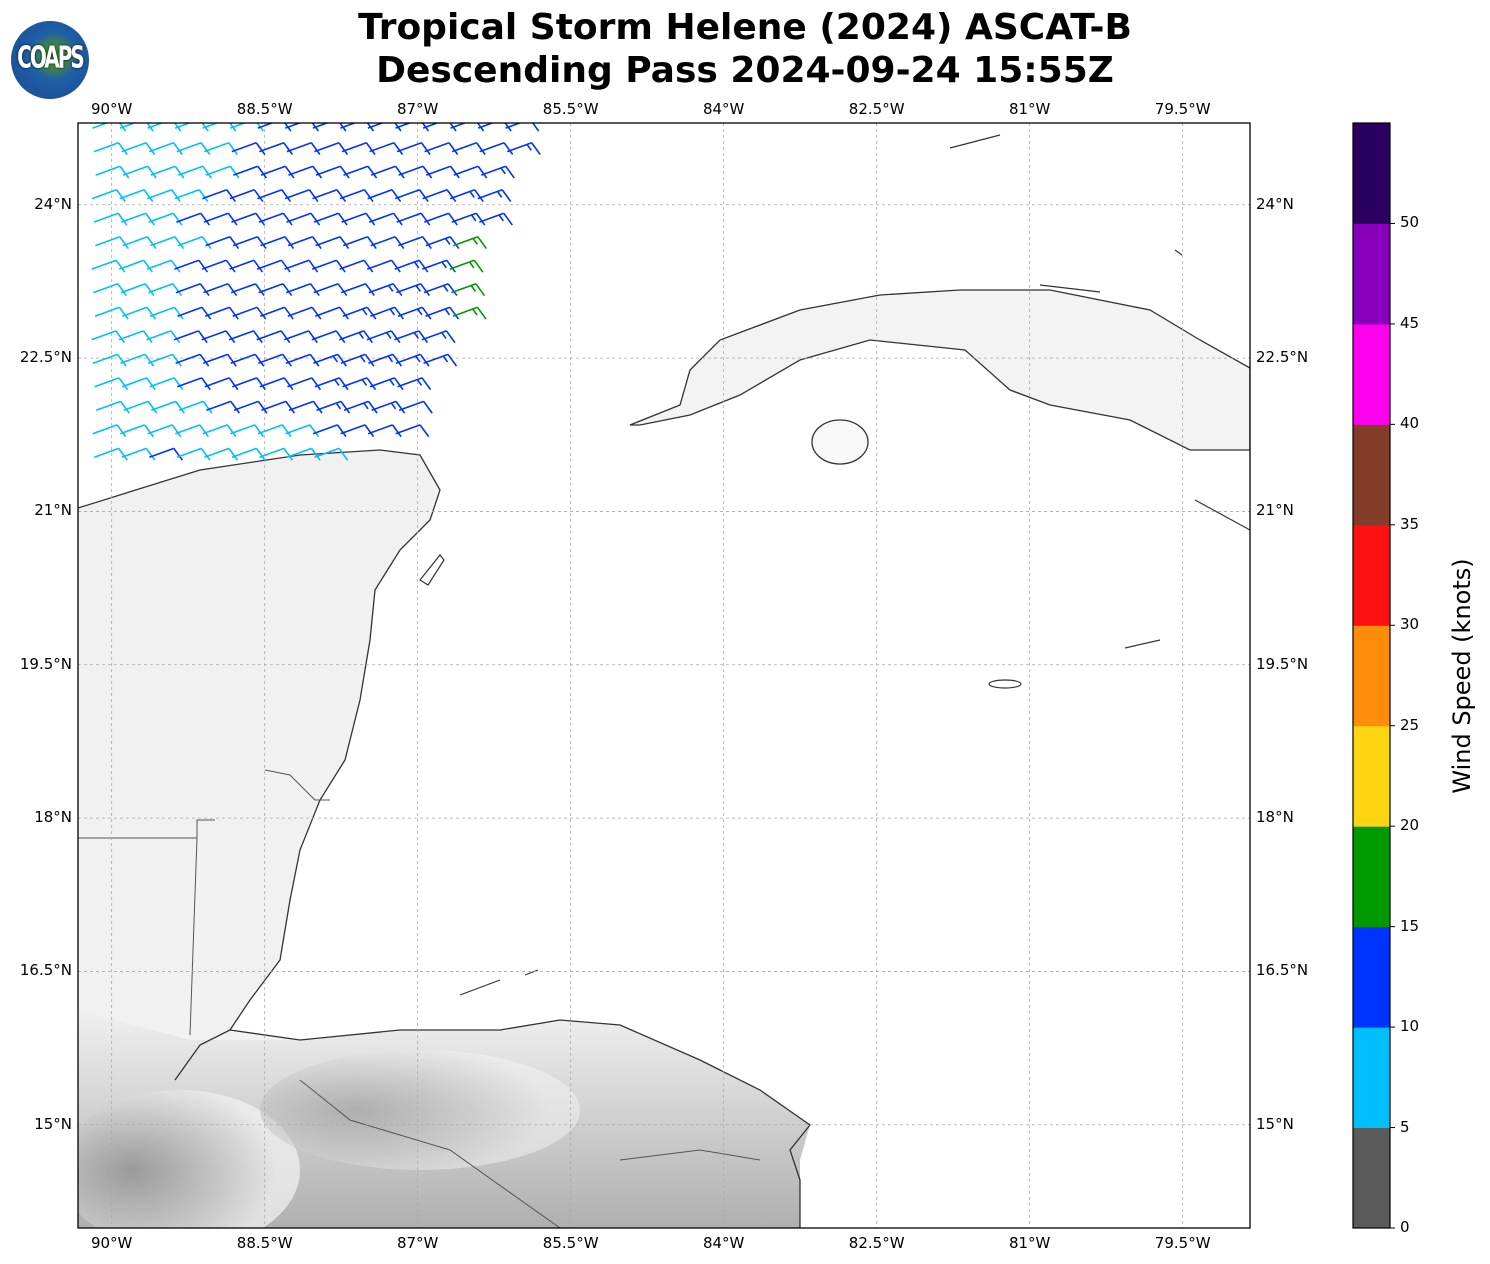 This screenshot has width=1490, height=1264. What do you see at coordinates (53, 817) in the screenshot?
I see `lat-tick-label-left: 18°N` at bounding box center [53, 817].